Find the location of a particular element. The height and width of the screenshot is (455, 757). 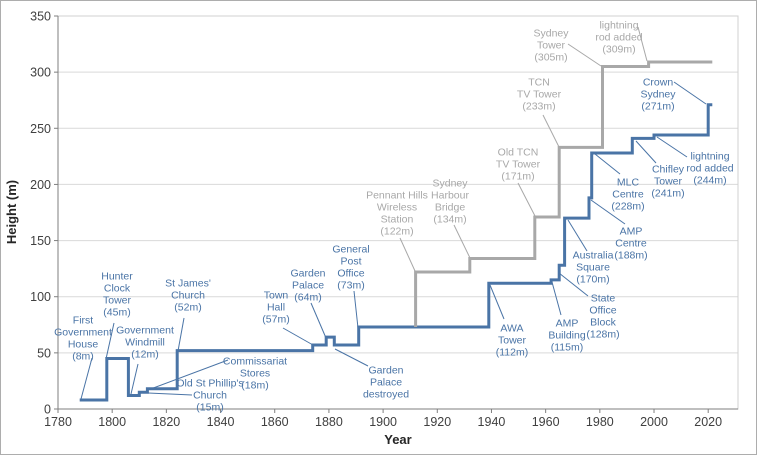

annotation-leader-st-james-church is located at coordinates (181, 334).